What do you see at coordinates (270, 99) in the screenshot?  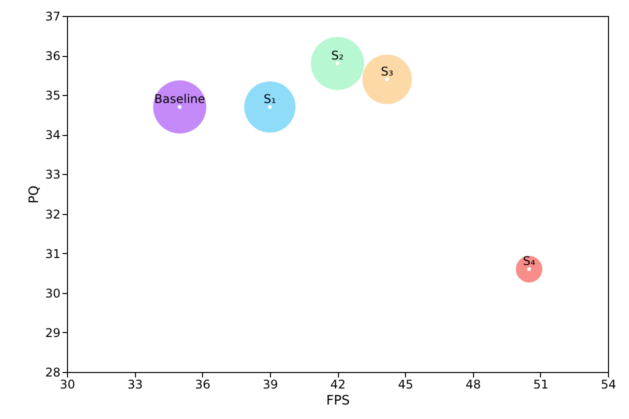 I see `annotation: S₁` at bounding box center [270, 99].